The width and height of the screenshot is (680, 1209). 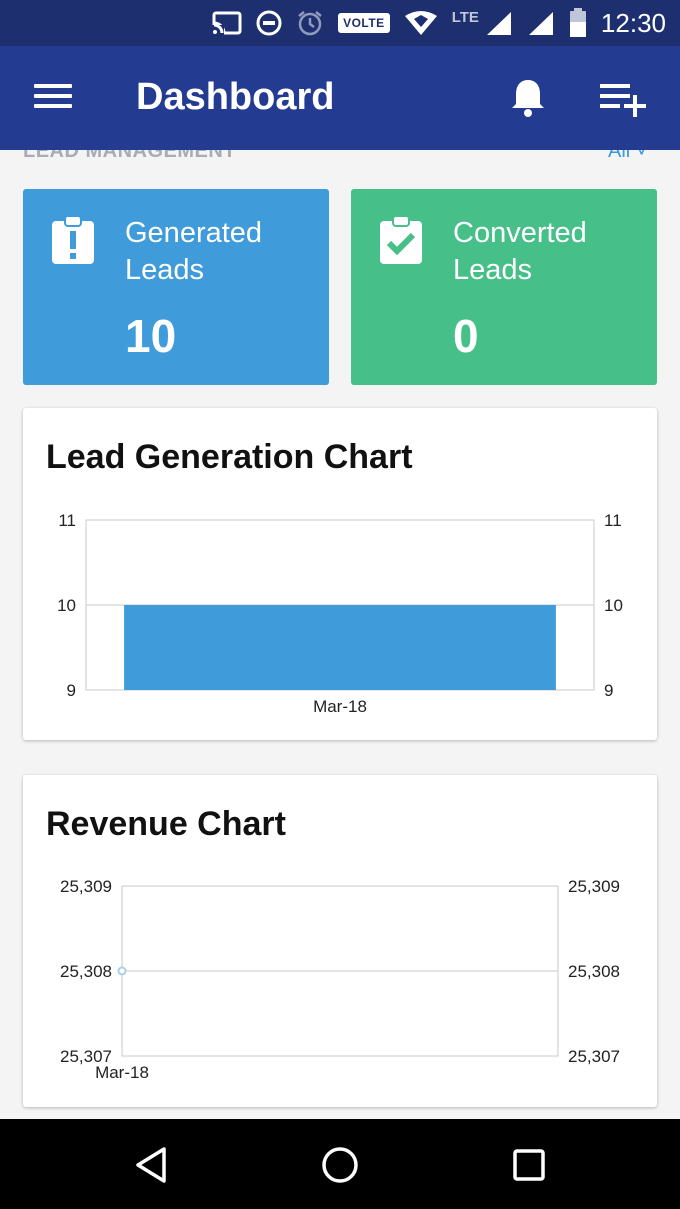 I want to click on clipboard-check-icon, so click(x=401, y=240).